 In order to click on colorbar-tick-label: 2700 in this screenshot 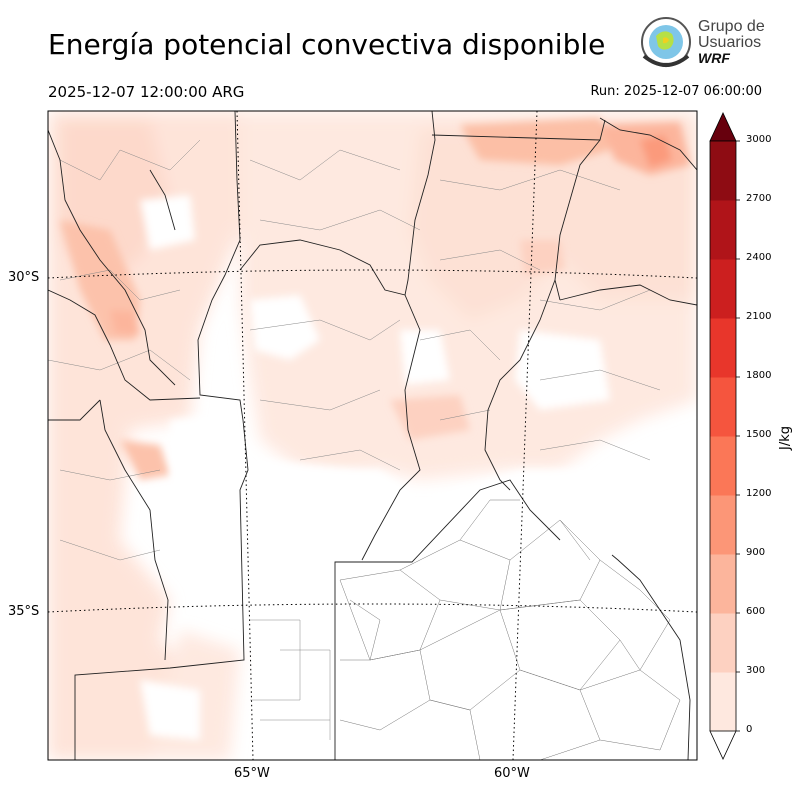, I will do `click(759, 198)`.